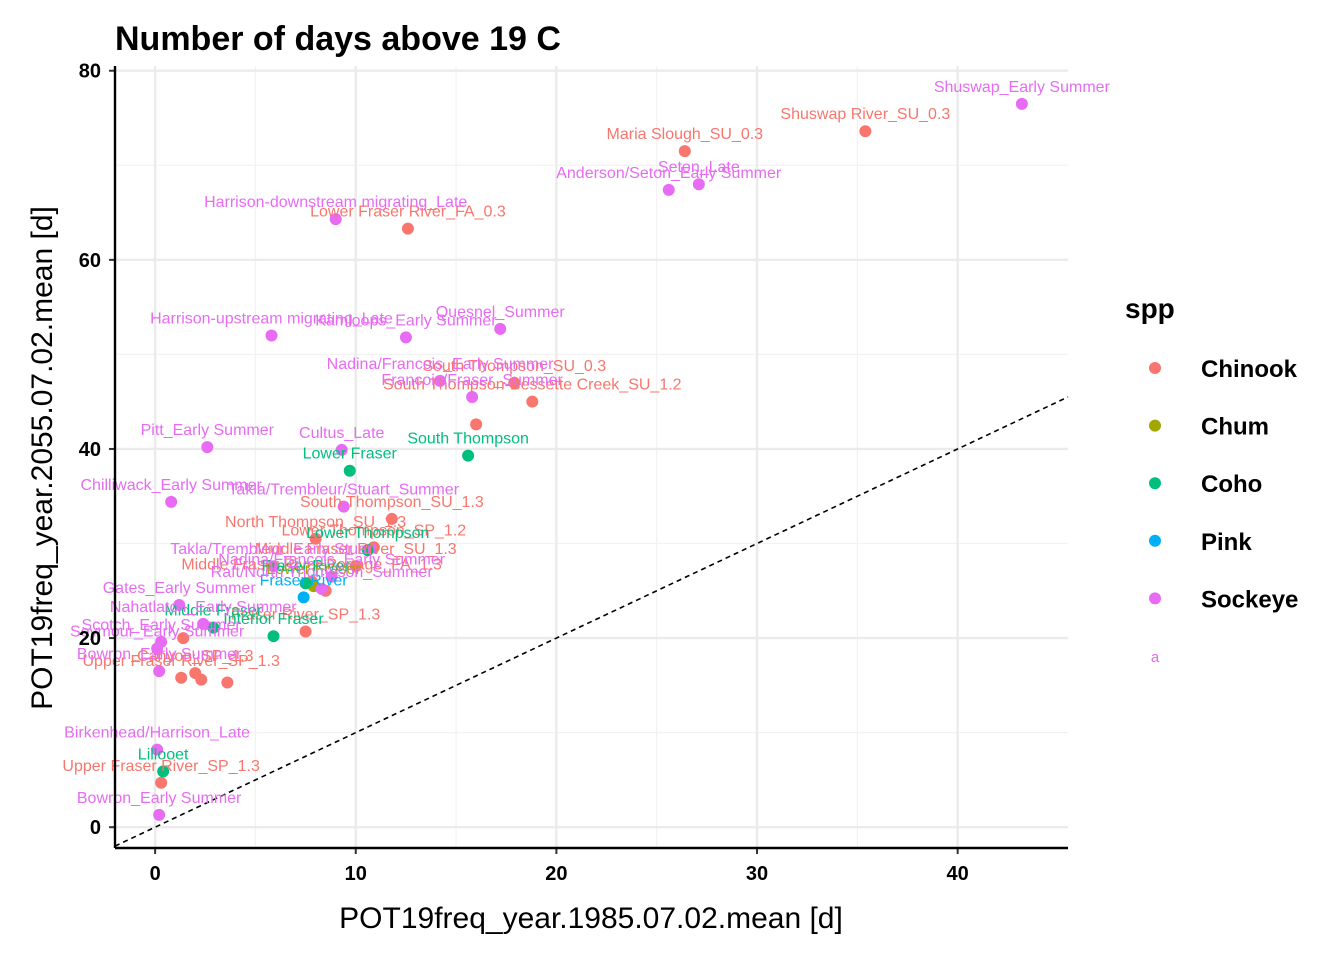 This screenshot has height=960, width=1344. I want to click on y-tick-label: 40, so click(90, 450).